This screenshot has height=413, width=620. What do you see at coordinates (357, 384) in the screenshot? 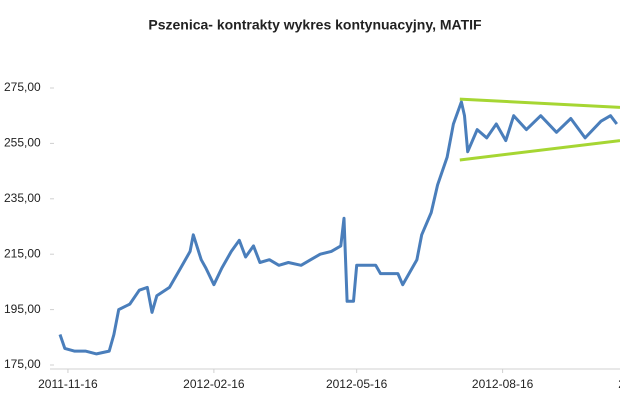
I see `x-tick-label: 2012-05-16` at bounding box center [357, 384].